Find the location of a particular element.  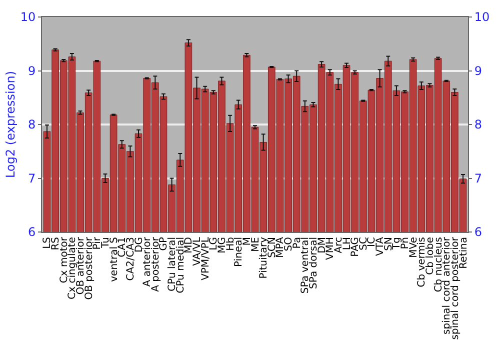

y-axis-title: Log2 (expression) is located at coordinates (11, 124).